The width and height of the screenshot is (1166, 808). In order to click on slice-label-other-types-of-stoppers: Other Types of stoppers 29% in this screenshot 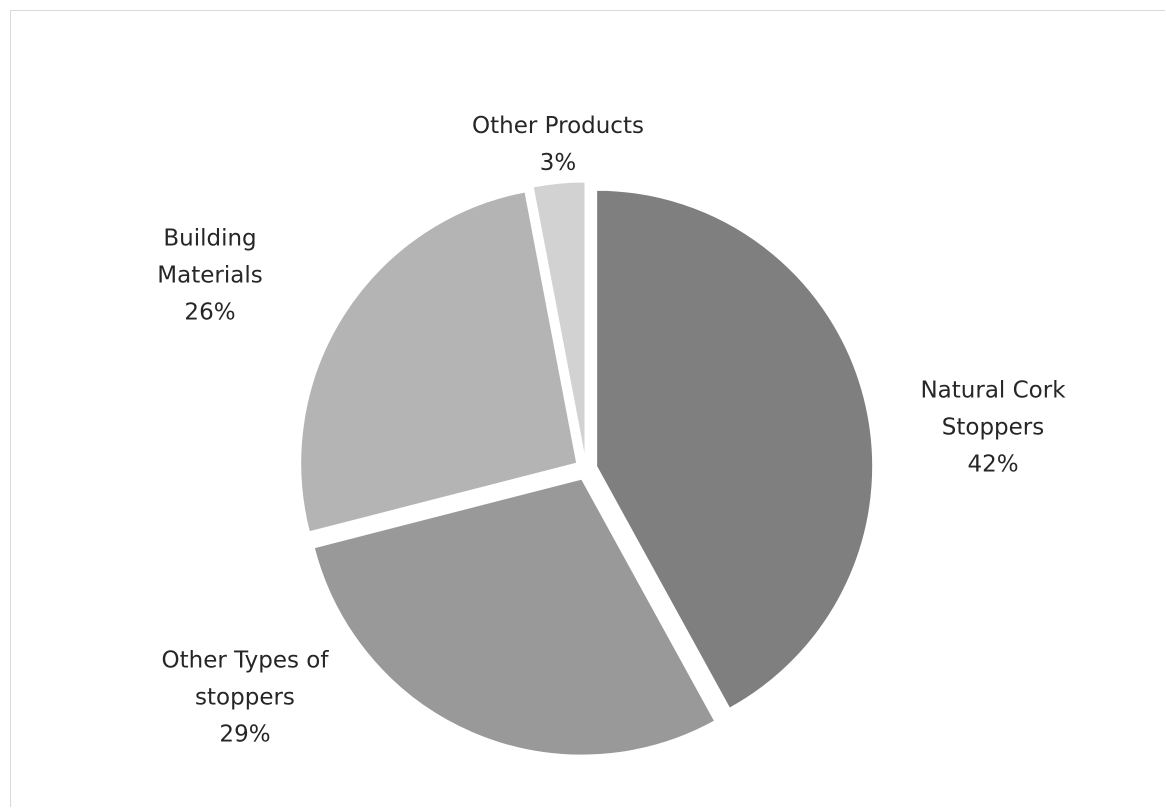, I will do `click(245, 698)`.